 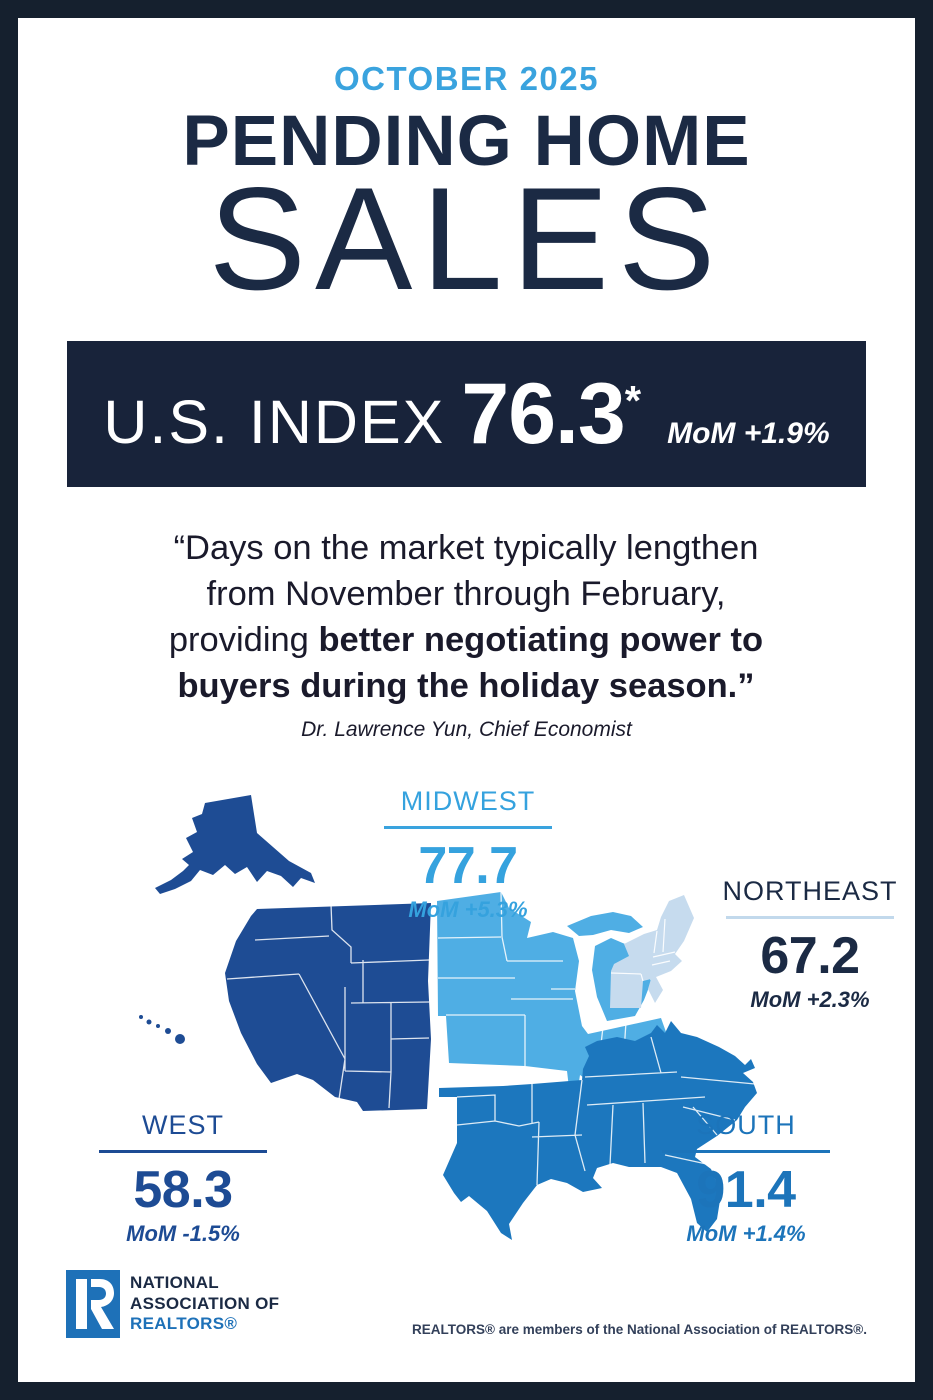 What do you see at coordinates (643, 950) in the screenshot?
I see `map-northeast-state-borders` at bounding box center [643, 950].